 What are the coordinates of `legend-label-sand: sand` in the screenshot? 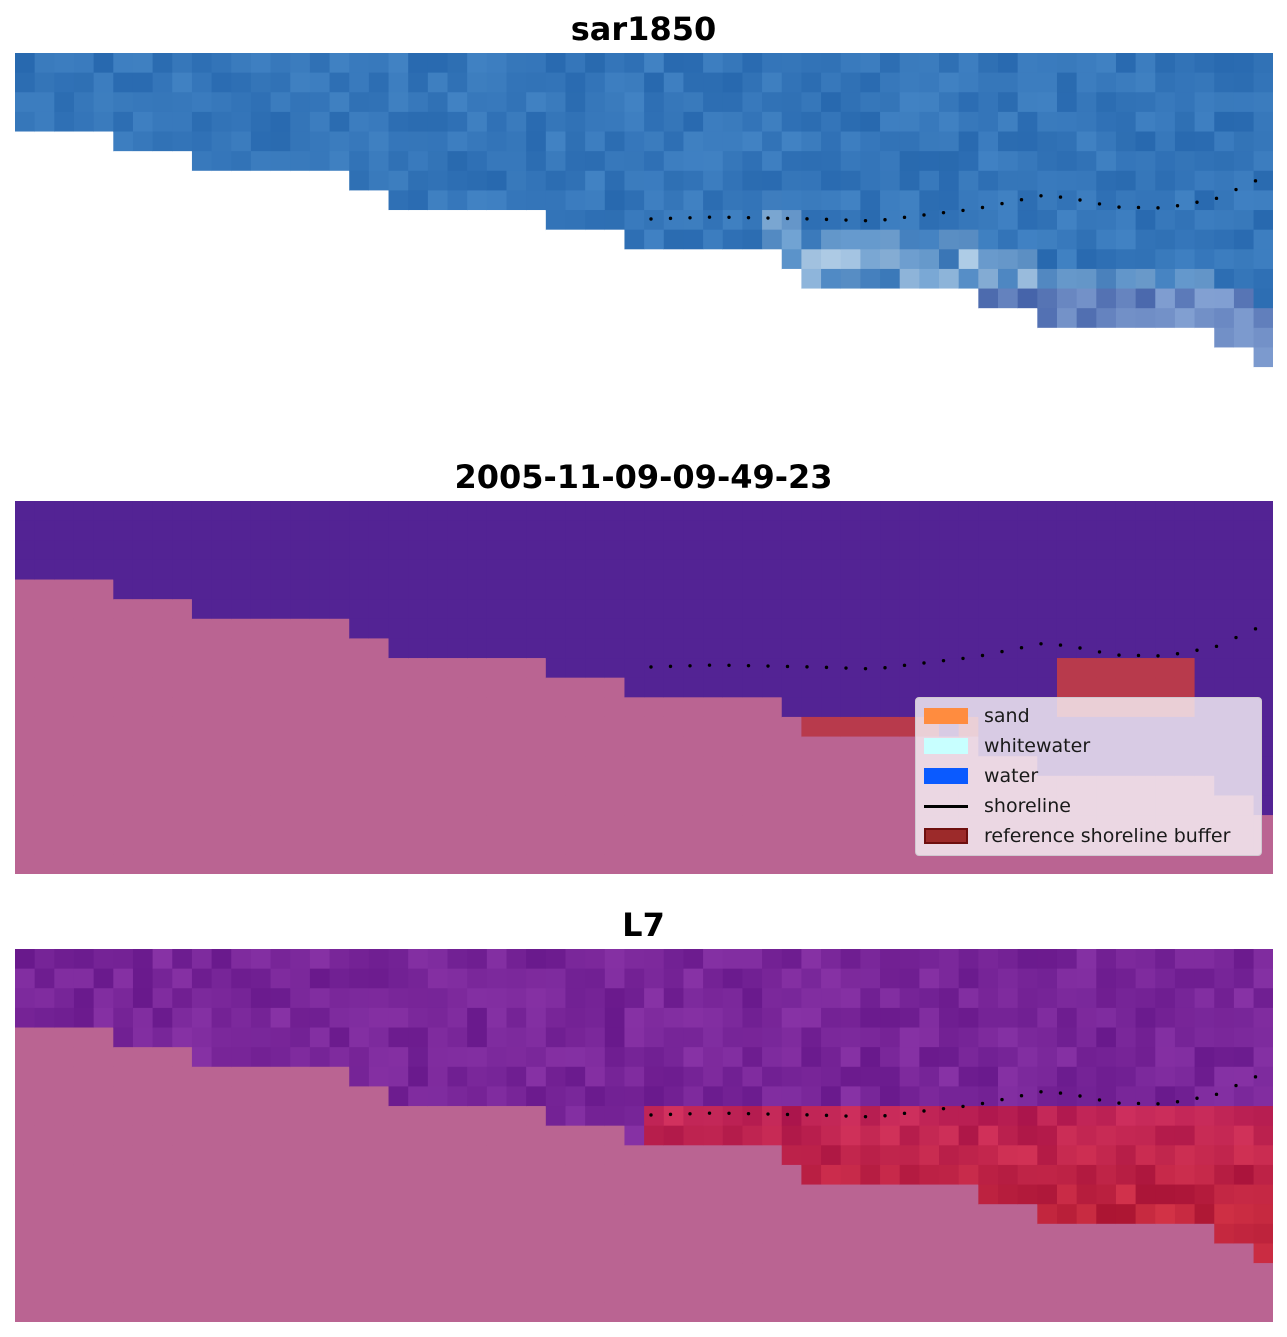 It's located at (1007, 716).